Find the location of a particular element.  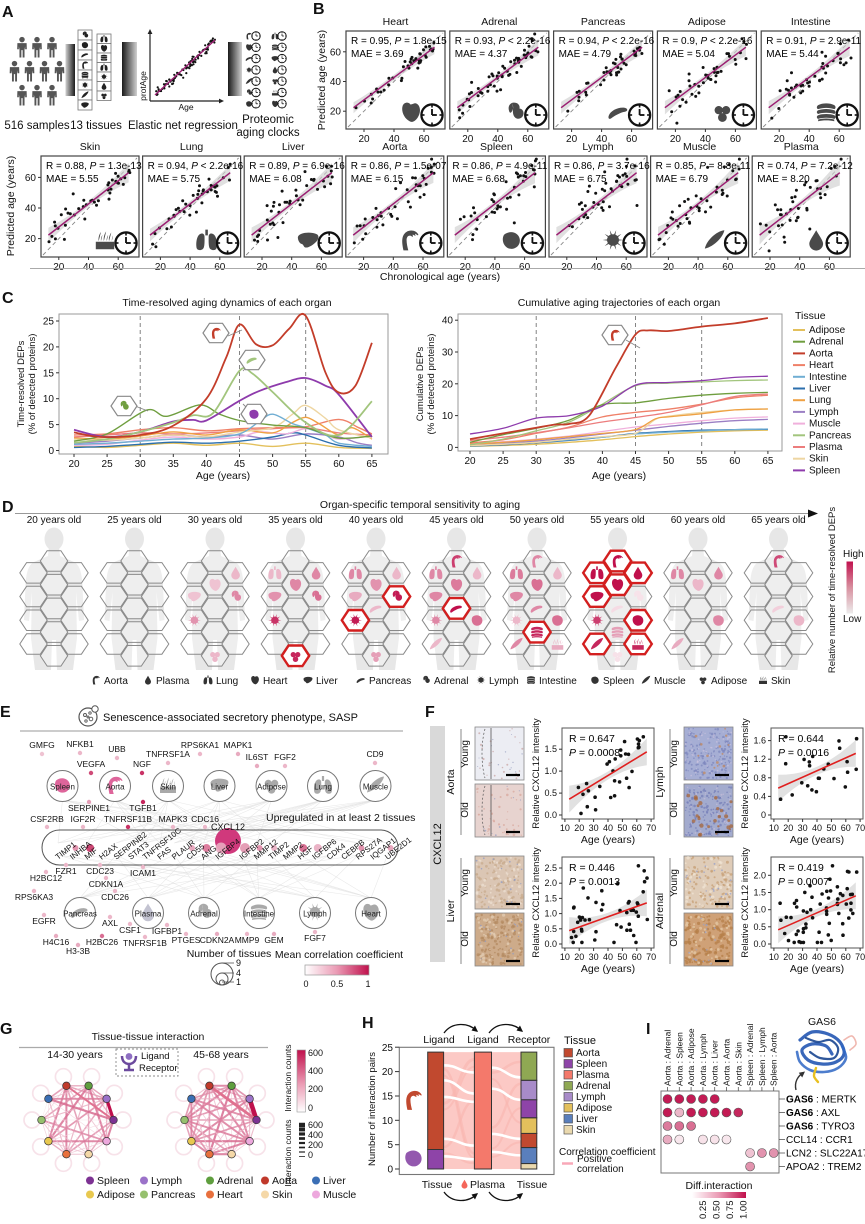

svg-text: Mean correlation coefficient is located at coordinates (339, 955).